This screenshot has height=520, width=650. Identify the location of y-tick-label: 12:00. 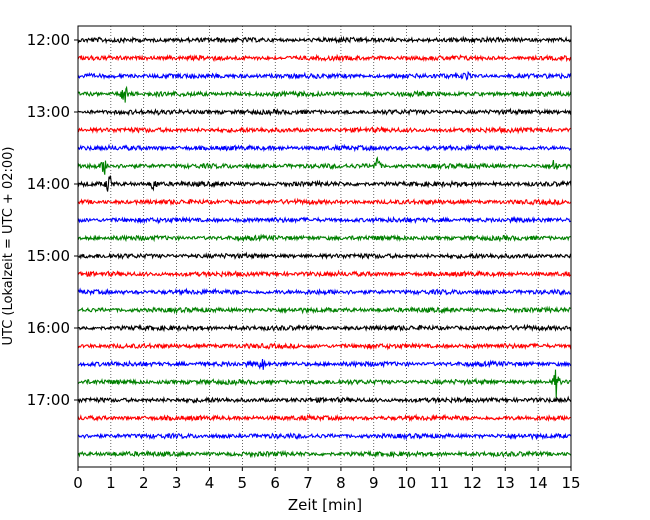
(48, 40).